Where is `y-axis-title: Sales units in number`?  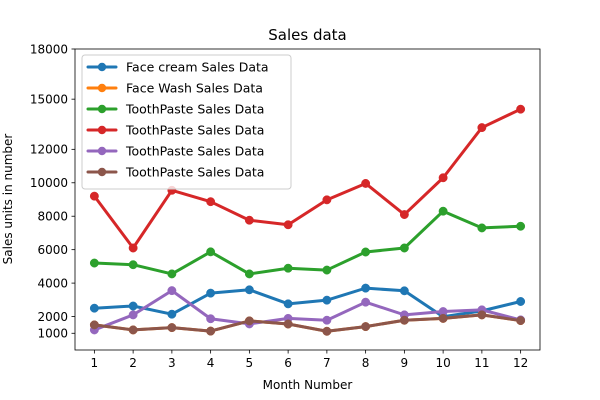
y-axis-title: Sales units in number is located at coordinates (8, 199).